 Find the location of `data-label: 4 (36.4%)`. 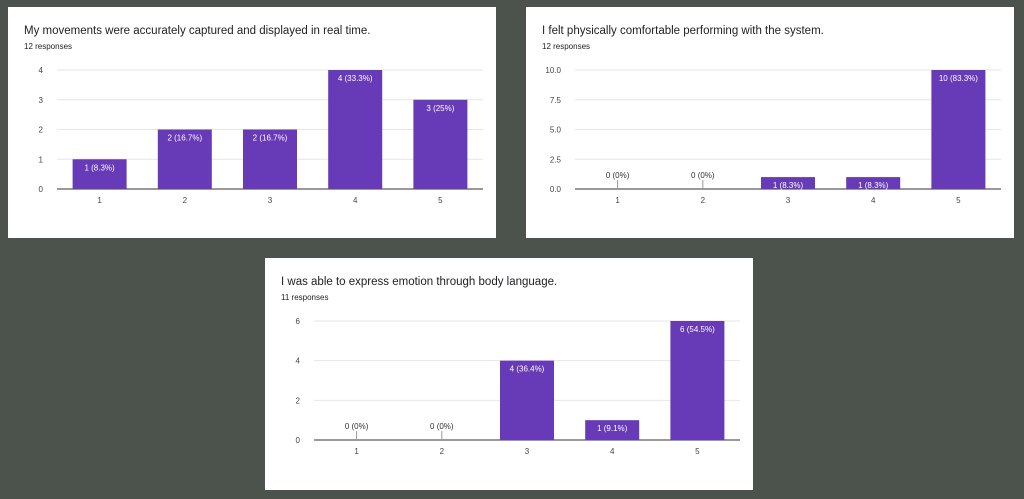

data-label: 4 (36.4%) is located at coordinates (527, 369).